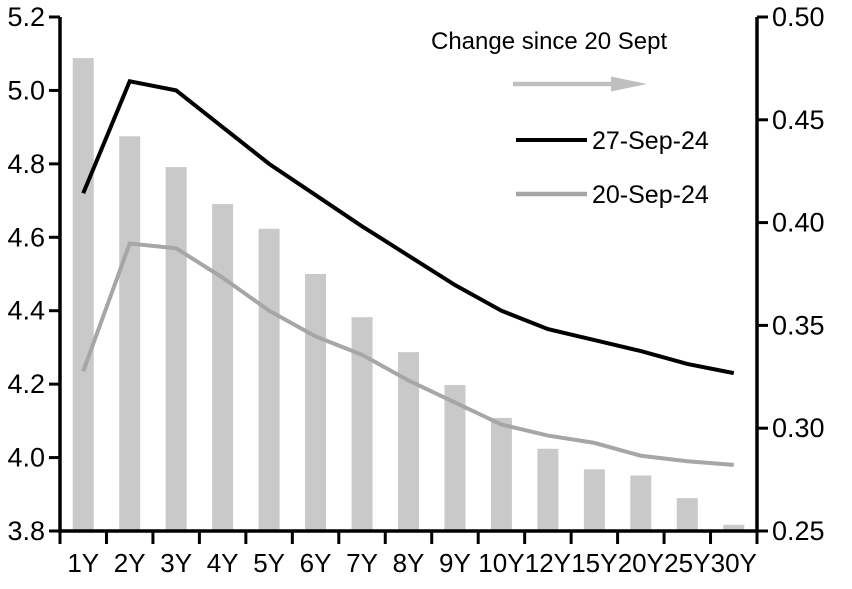  Describe the element at coordinates (798, 325) in the screenshot. I see `right-axis-tick-label: 0.35` at that location.